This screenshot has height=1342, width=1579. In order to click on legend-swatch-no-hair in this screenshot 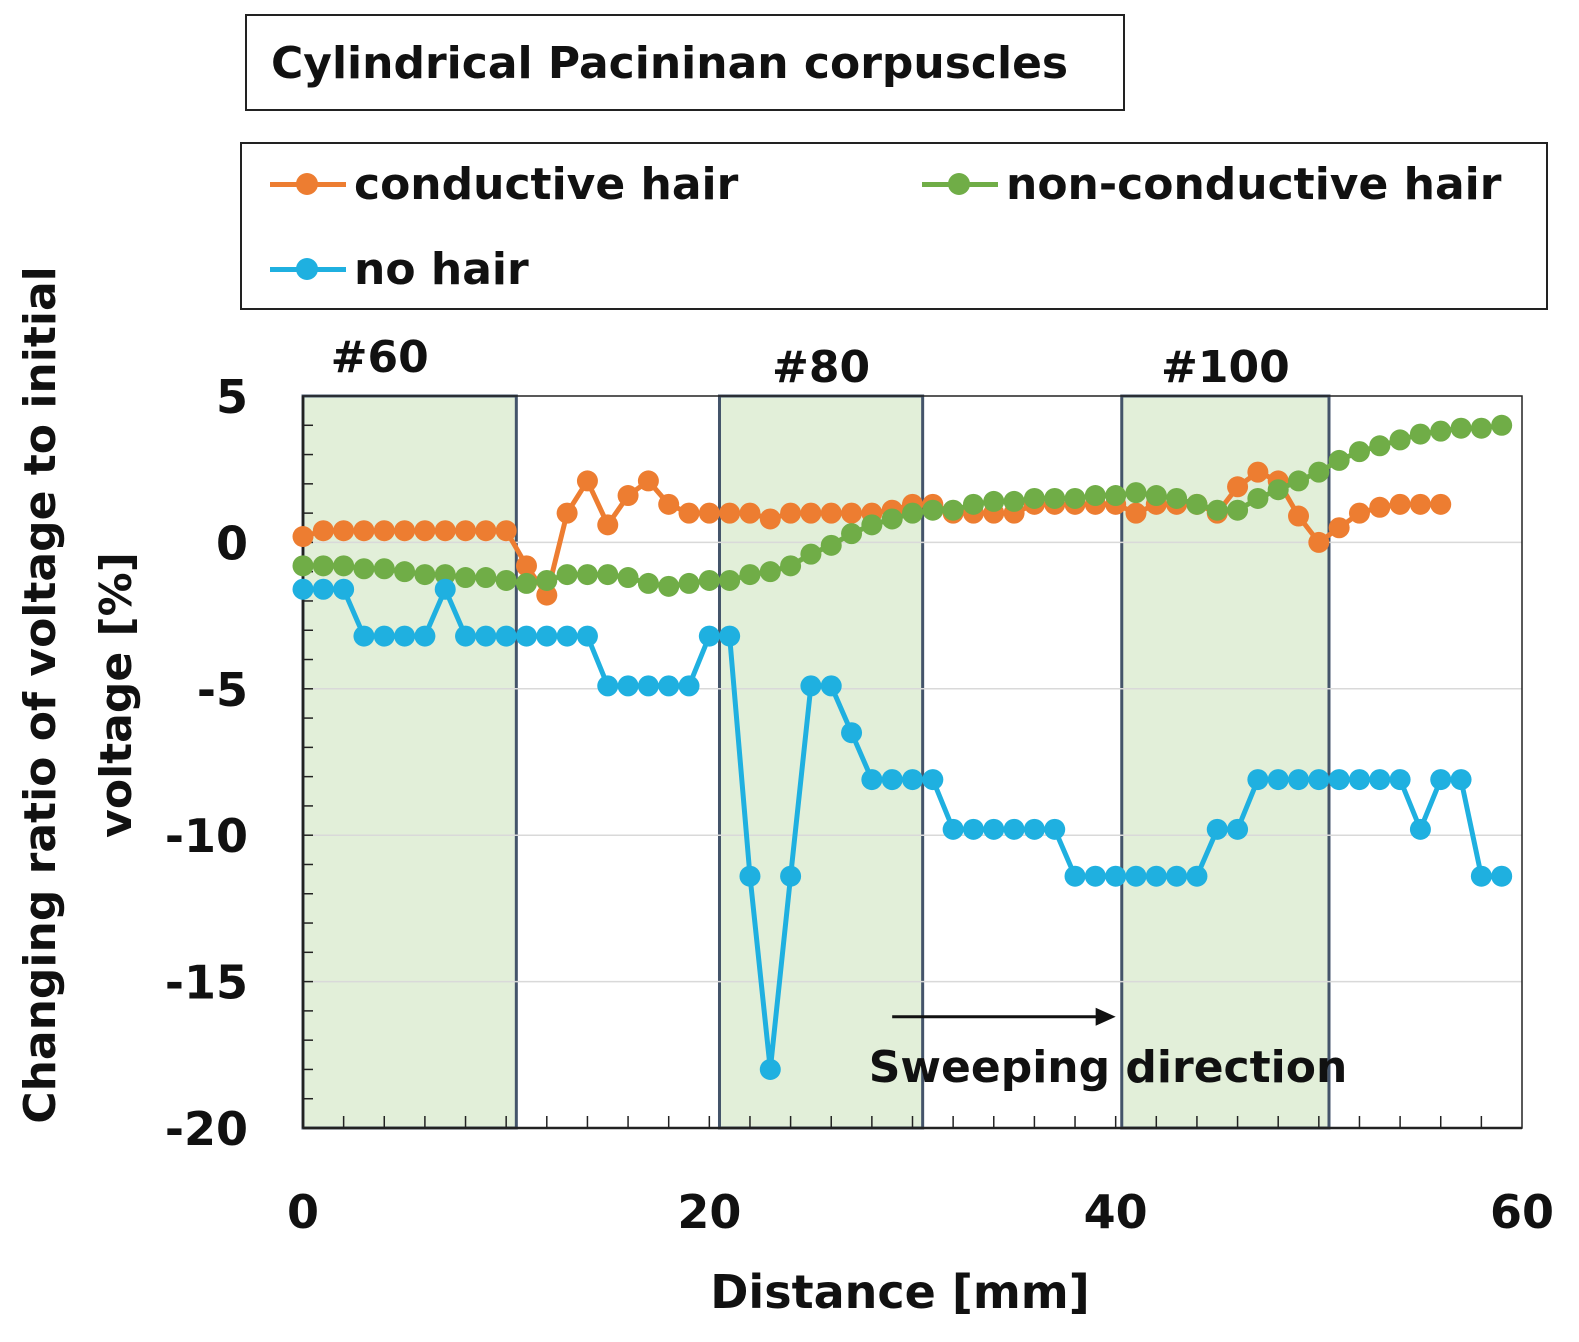, I will do `click(308, 269)`.